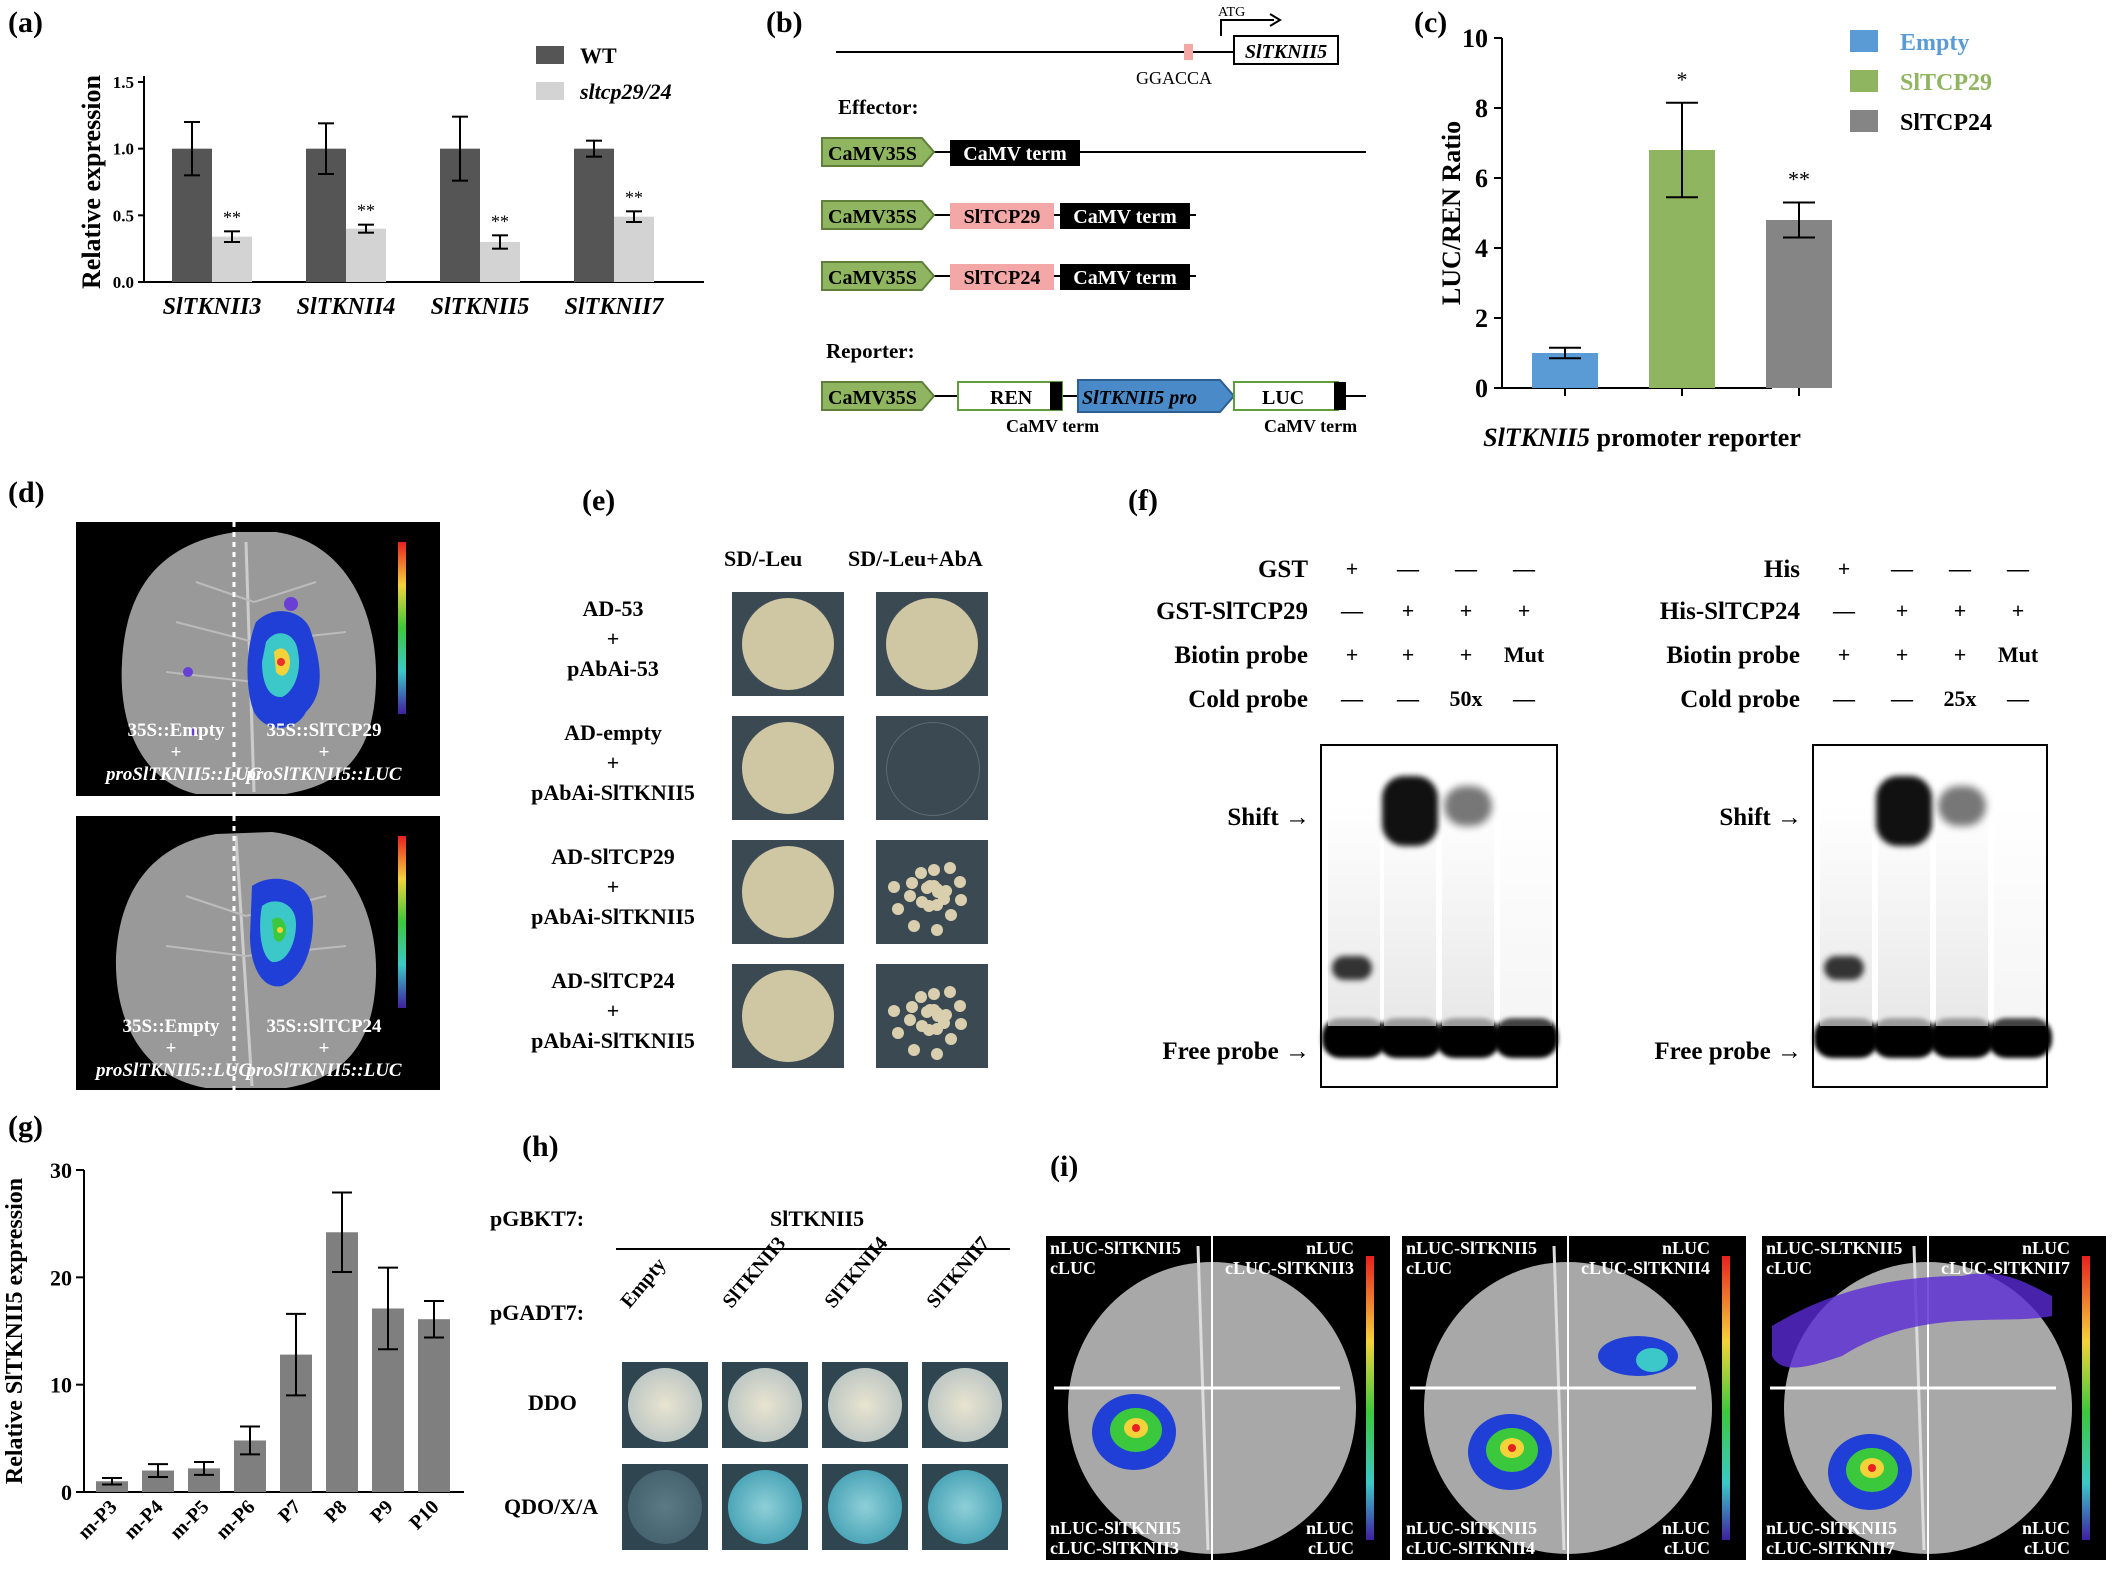 This screenshot has width=2128, height=1572. I want to click on f-right-row-label: Cold probe, so click(1740, 699).